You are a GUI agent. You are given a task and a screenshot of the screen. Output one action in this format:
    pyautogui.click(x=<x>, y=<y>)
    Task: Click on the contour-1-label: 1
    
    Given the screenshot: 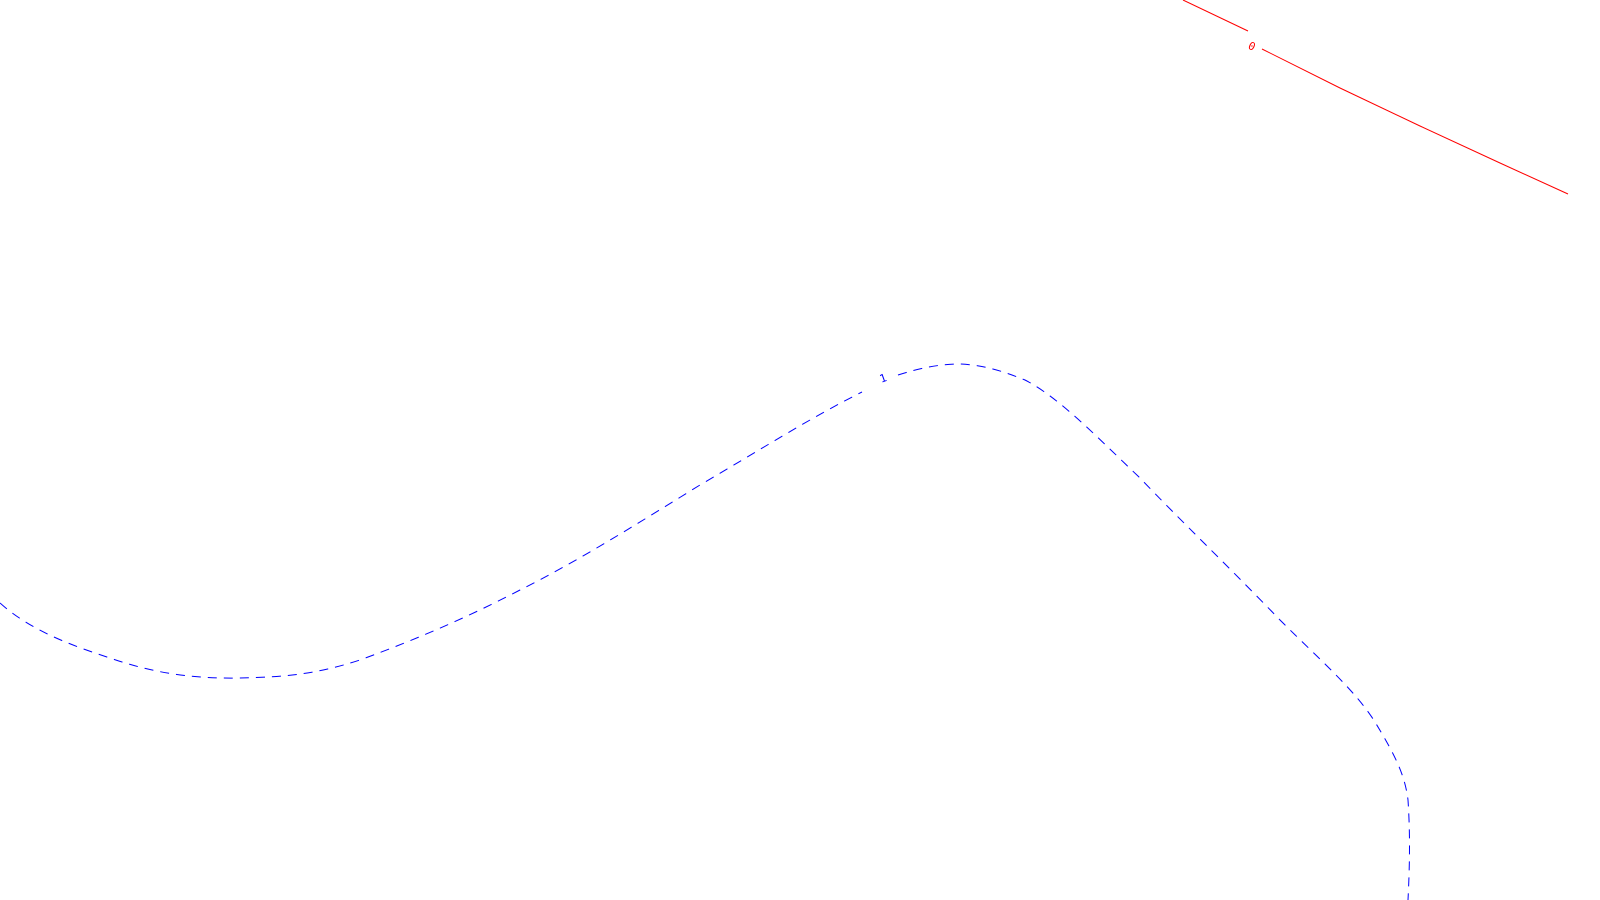 What is the action you would take?
    pyautogui.click(x=883, y=378)
    